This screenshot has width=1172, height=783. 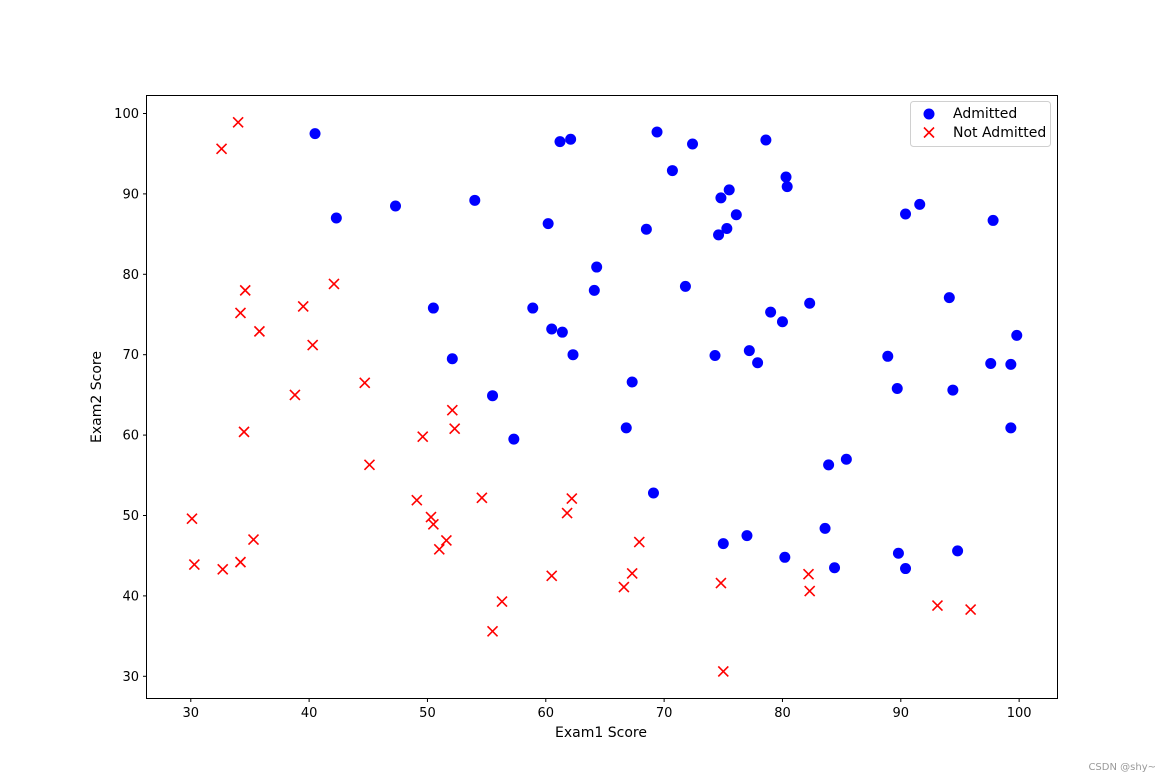 What do you see at coordinates (130, 596) in the screenshot?
I see `y-tick-label: 40` at bounding box center [130, 596].